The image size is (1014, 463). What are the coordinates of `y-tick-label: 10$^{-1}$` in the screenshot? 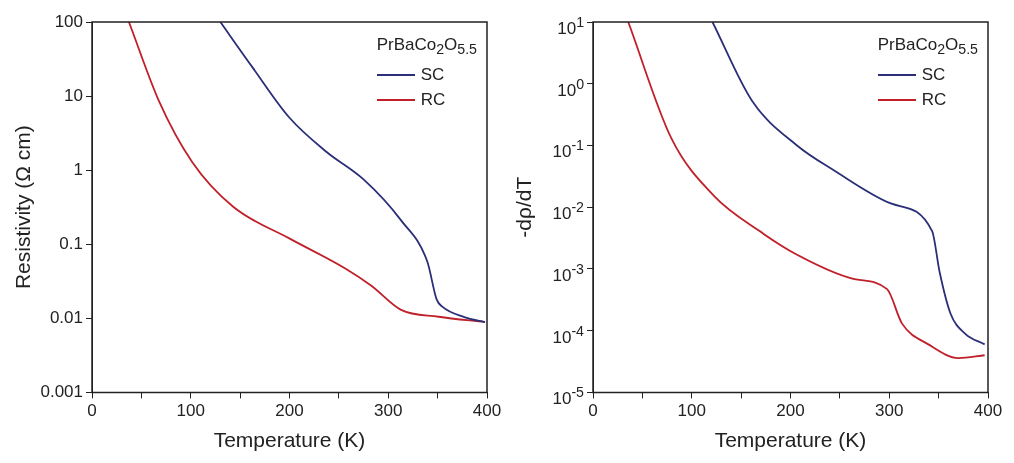 It's located at (568, 150).